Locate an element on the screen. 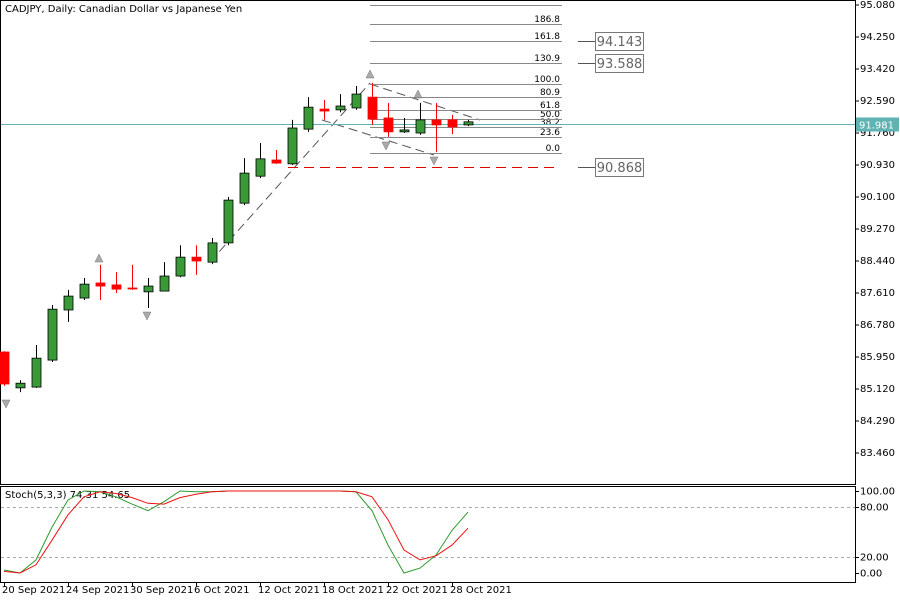 Image resolution: width=900 pixels, height=600 pixels. x-tick-label: 18 Oct 2021 is located at coordinates (353, 590).